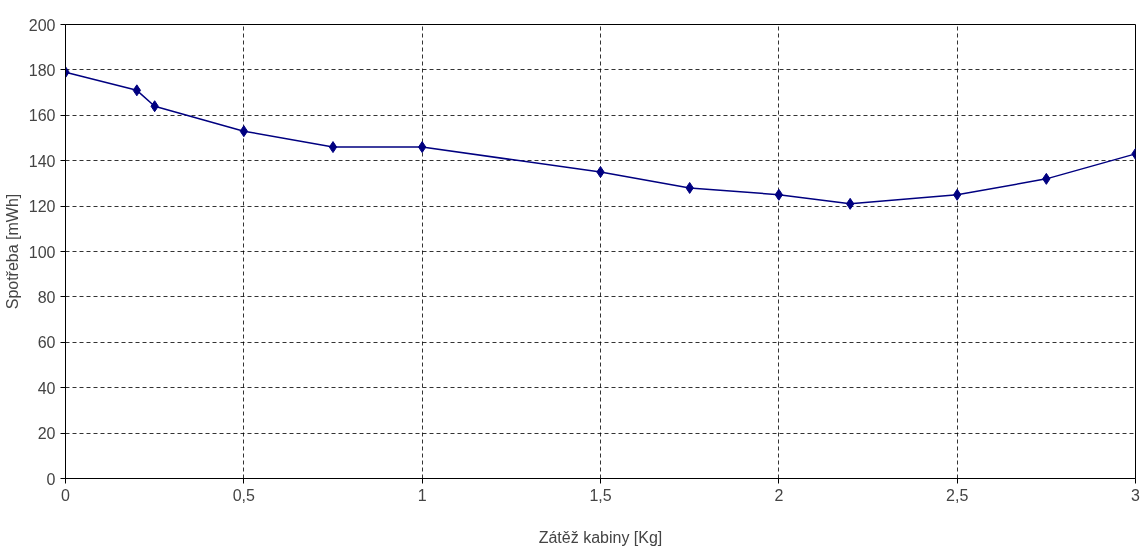 This screenshot has width=1141, height=548. Describe the element at coordinates (66, 495) in the screenshot. I see `x-tick-label: 0` at that location.